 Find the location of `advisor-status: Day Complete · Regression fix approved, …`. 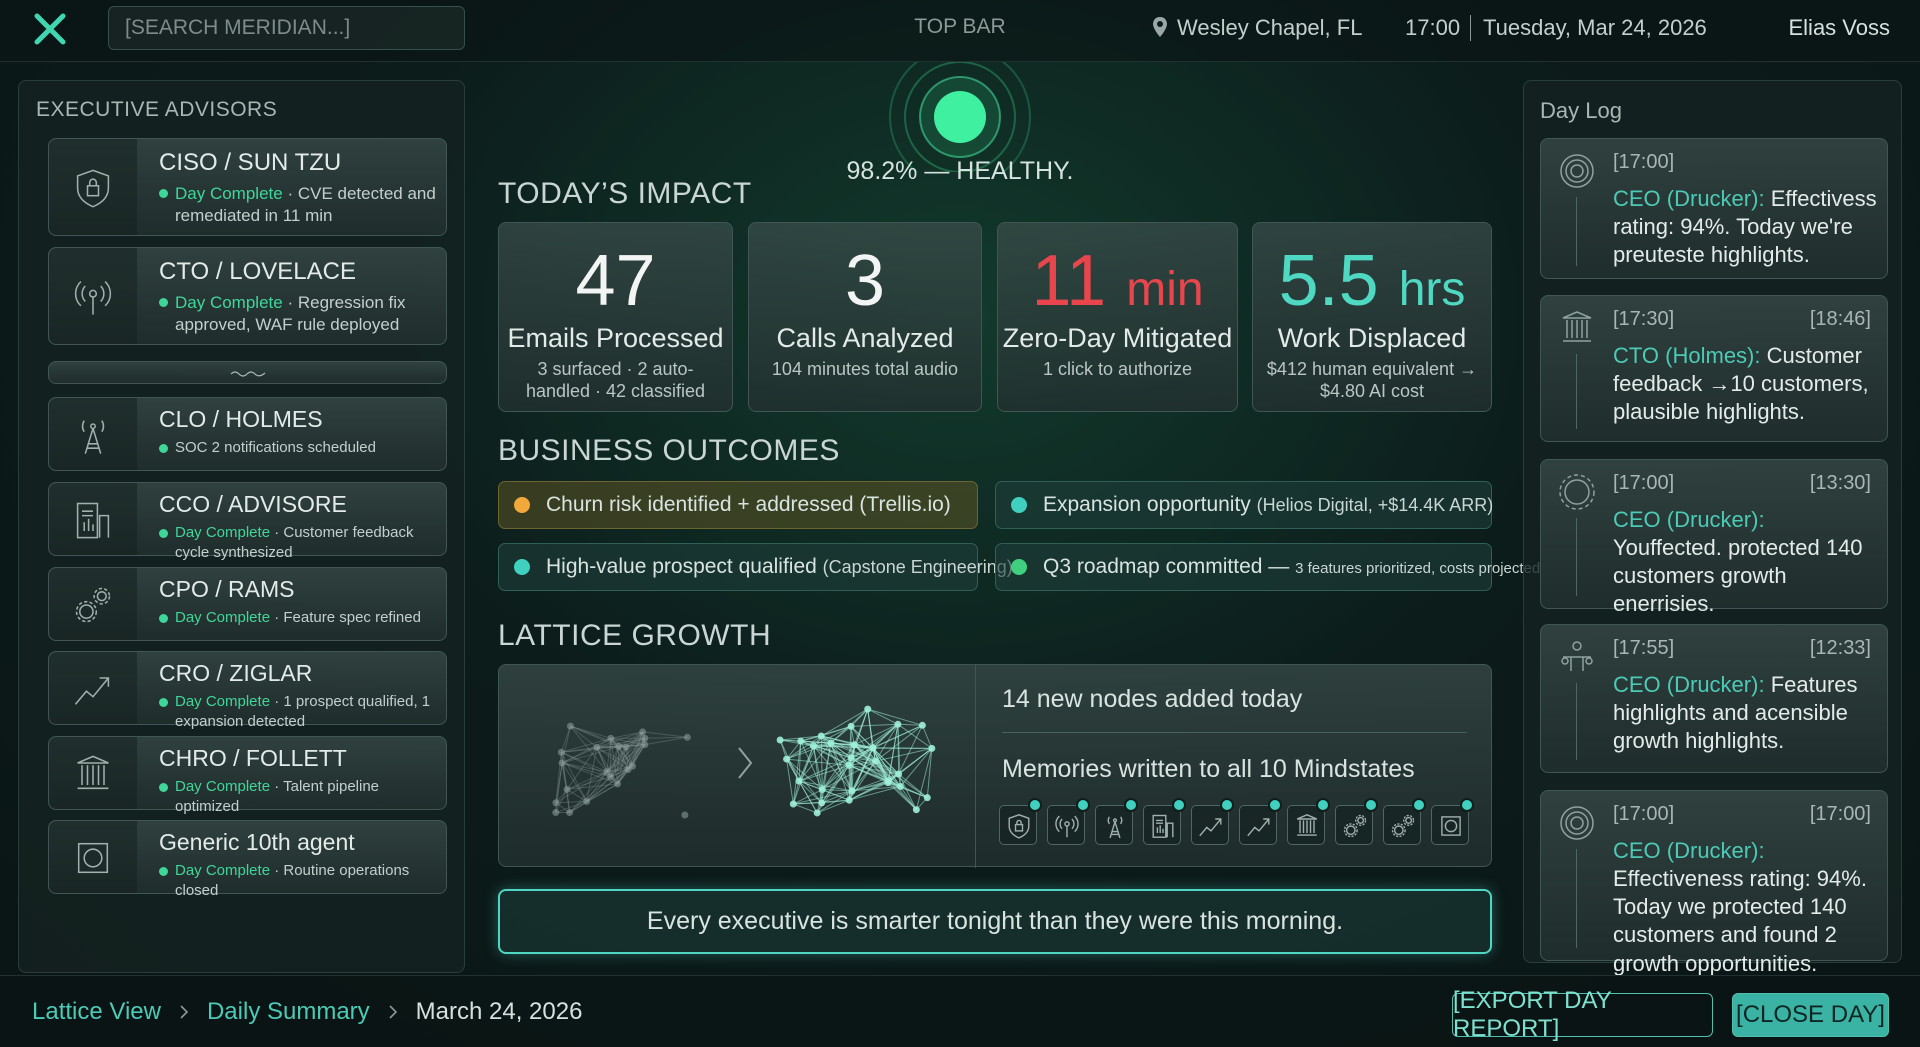

advisor-status: Day Complete · Regression fix approved, … is located at coordinates (299, 314).